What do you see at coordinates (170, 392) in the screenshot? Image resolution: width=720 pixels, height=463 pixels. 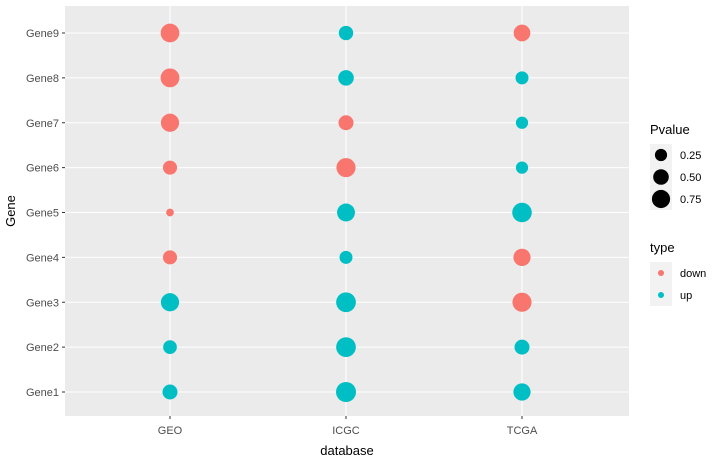 I see `data-point-geo-gene1` at bounding box center [170, 392].